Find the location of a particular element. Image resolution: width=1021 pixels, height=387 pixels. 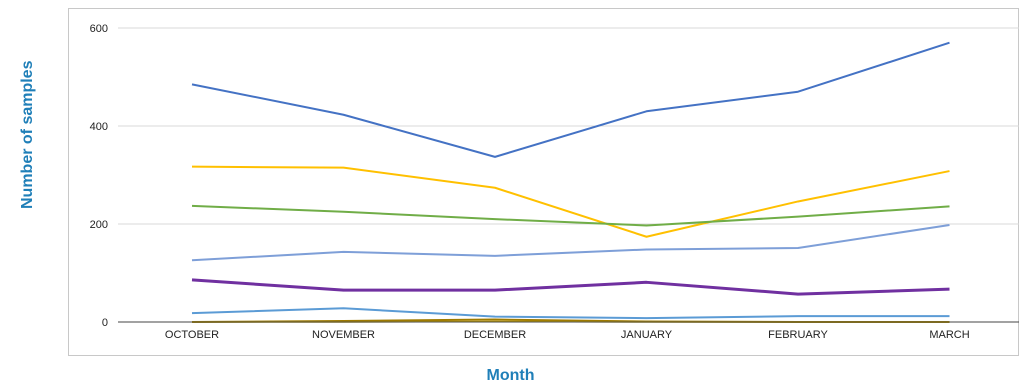

x-tick-label: NOVEMBER is located at coordinates (343, 335).